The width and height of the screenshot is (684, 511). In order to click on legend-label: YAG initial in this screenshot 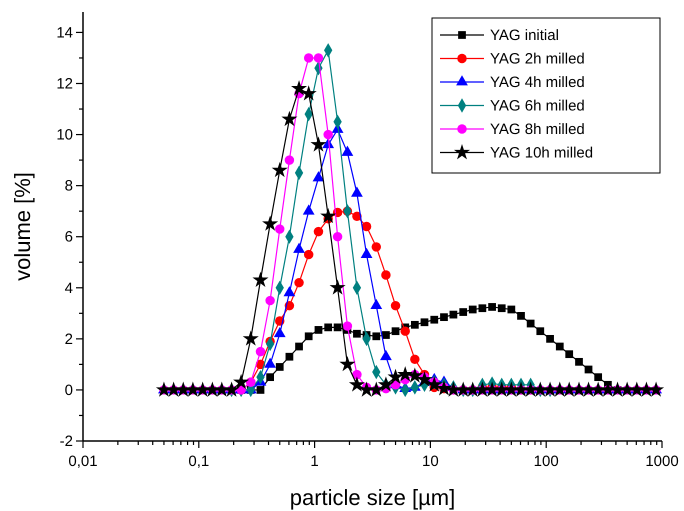, I will do `click(524, 35)`.